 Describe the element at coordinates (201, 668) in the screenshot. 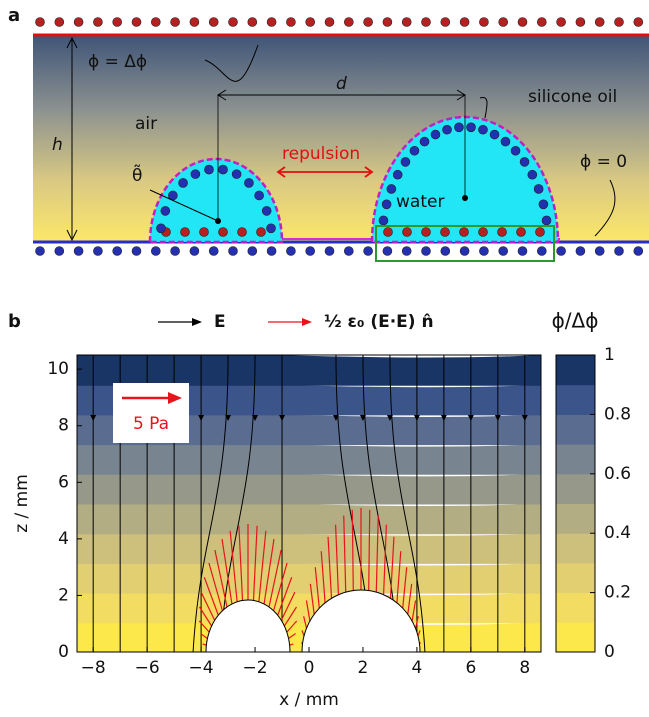

I see `x-tick-label: −4` at that location.